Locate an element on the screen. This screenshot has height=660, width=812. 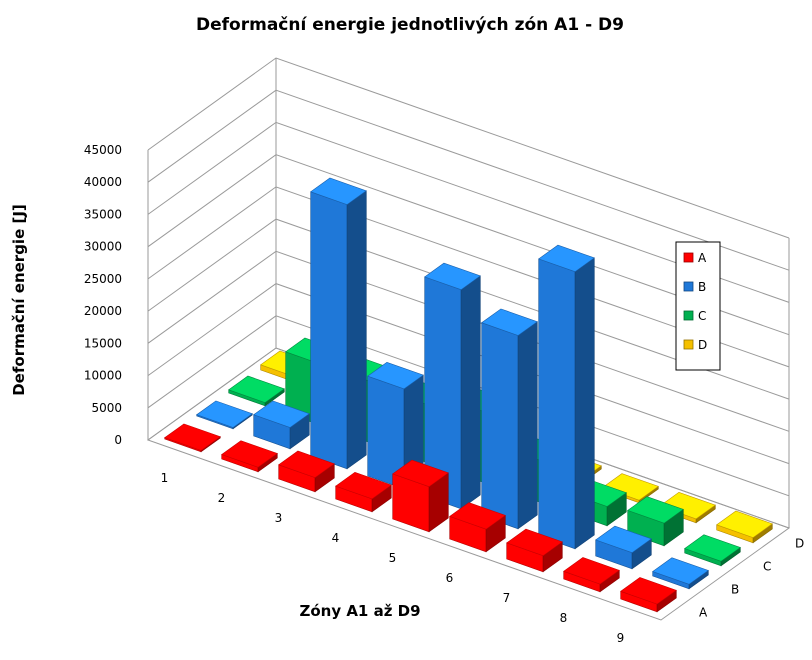
bar-A9 is located at coordinates (648, 595).